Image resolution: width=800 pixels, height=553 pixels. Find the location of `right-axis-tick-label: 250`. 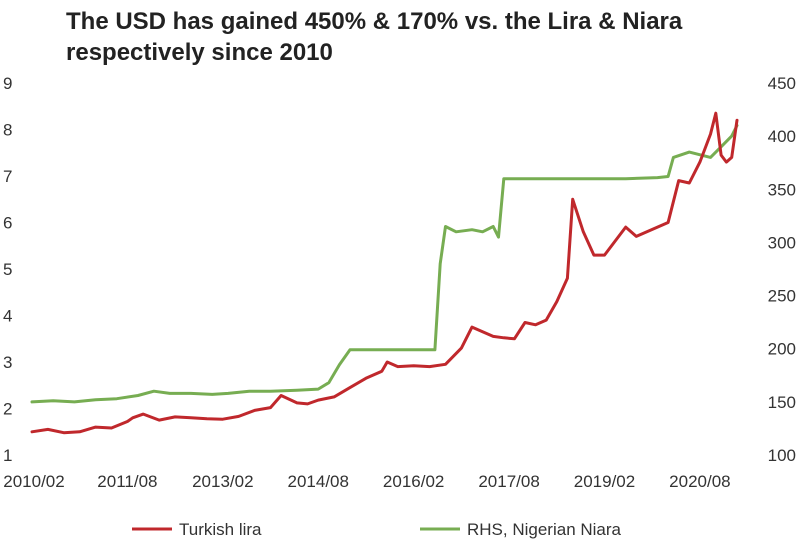

right-axis-tick-label: 250 is located at coordinates (782, 296).